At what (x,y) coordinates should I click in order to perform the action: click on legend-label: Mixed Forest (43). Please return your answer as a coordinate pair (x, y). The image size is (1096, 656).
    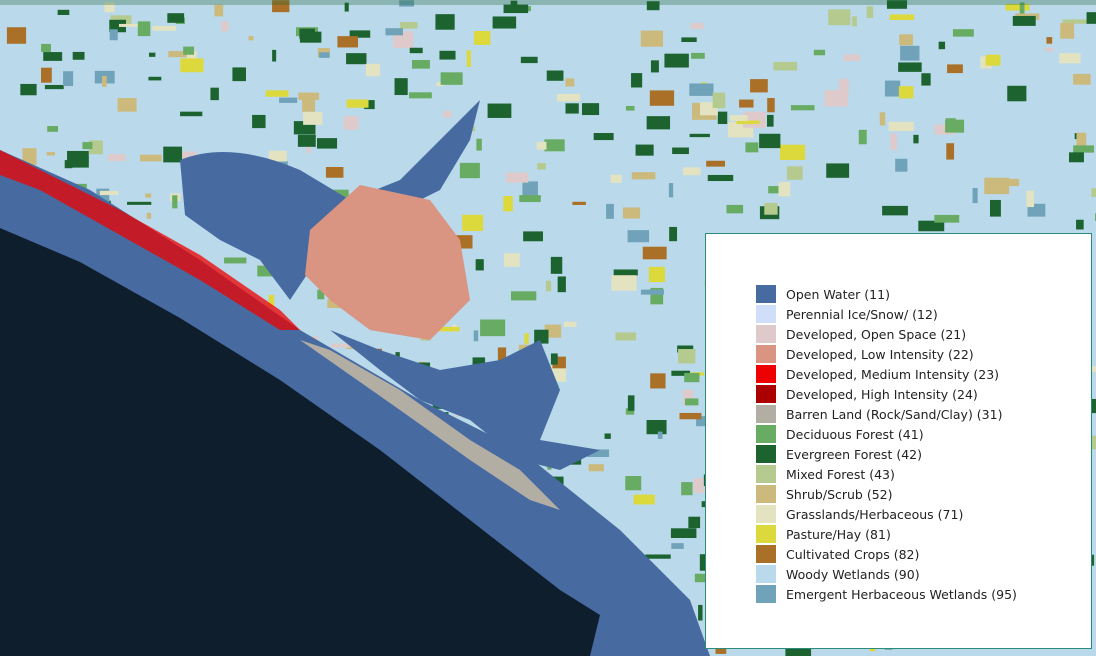
    Looking at the image, I should click on (840, 474).